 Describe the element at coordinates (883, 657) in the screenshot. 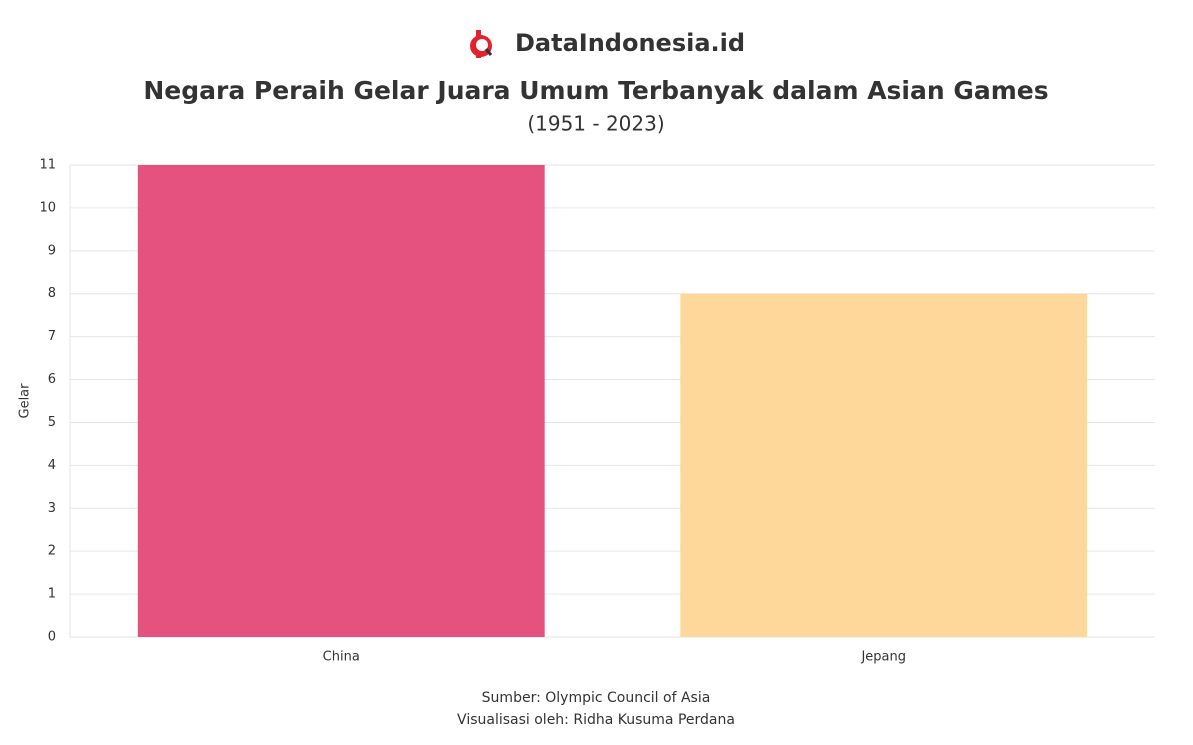

I see `x-tick-label: Jepang` at that location.